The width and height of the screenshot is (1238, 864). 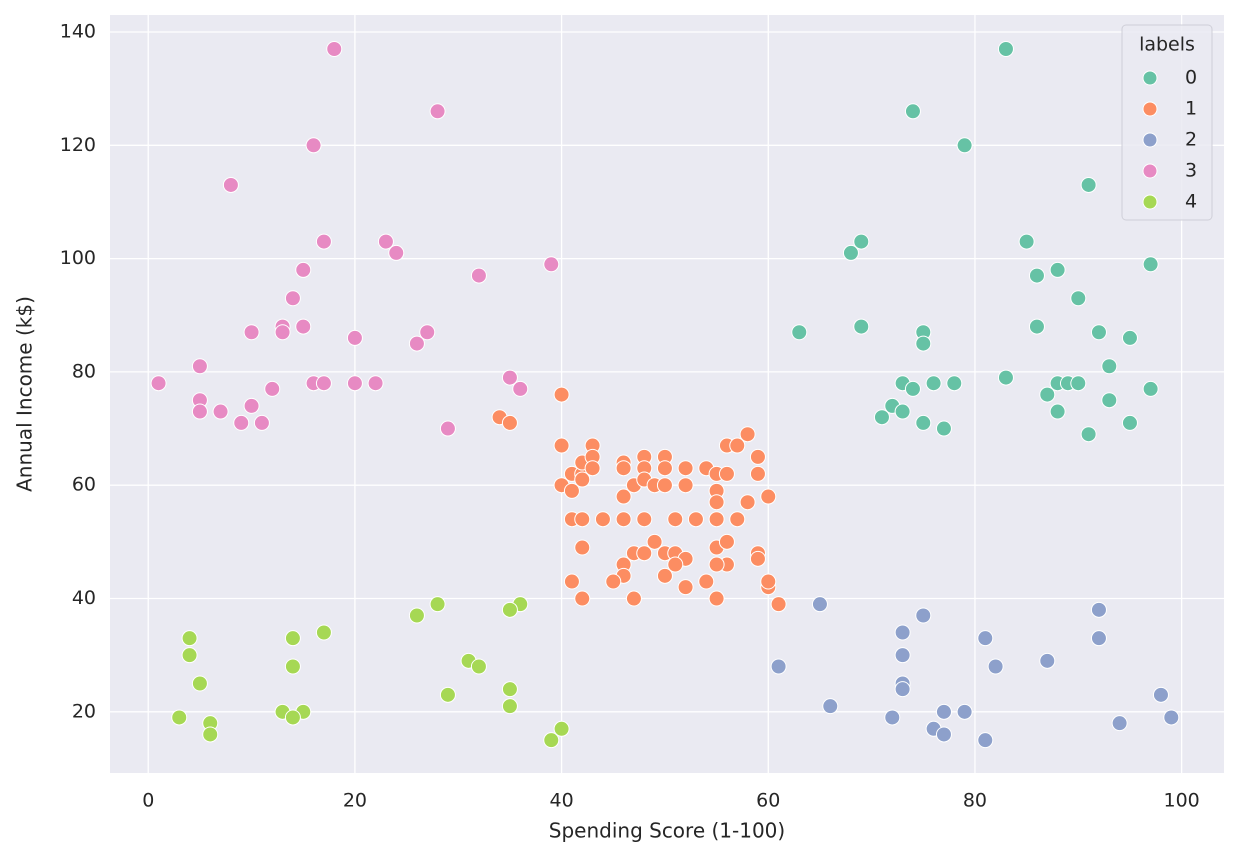 I want to click on x-tick-label: 100, so click(x=1181, y=801).